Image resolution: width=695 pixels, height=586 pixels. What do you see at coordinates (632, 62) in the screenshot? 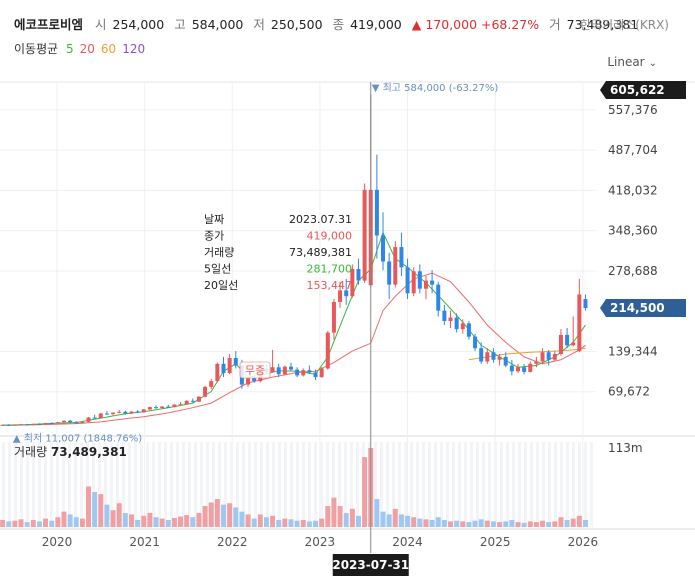
I see `scale-mode-dropdown: Linear ⌄` at bounding box center [632, 62].